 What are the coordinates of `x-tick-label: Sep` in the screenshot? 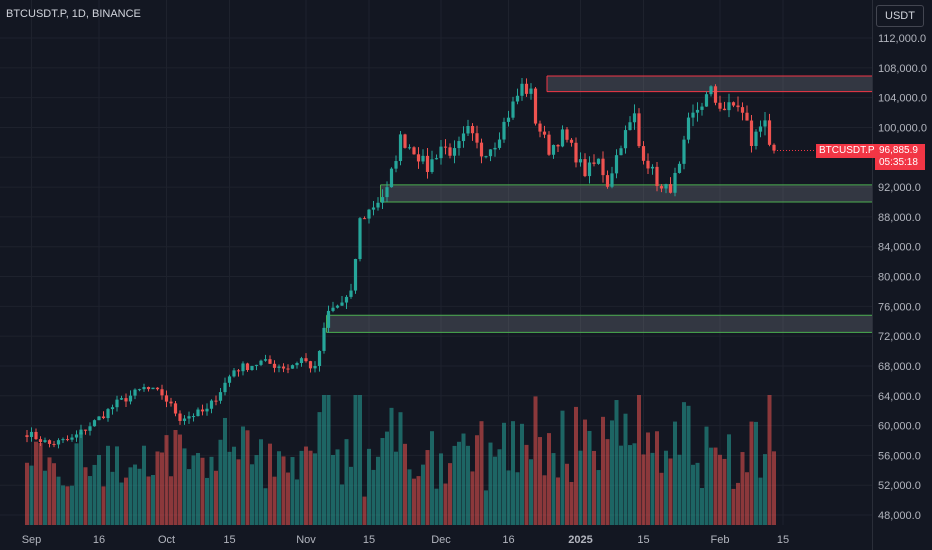 It's located at (32, 540).